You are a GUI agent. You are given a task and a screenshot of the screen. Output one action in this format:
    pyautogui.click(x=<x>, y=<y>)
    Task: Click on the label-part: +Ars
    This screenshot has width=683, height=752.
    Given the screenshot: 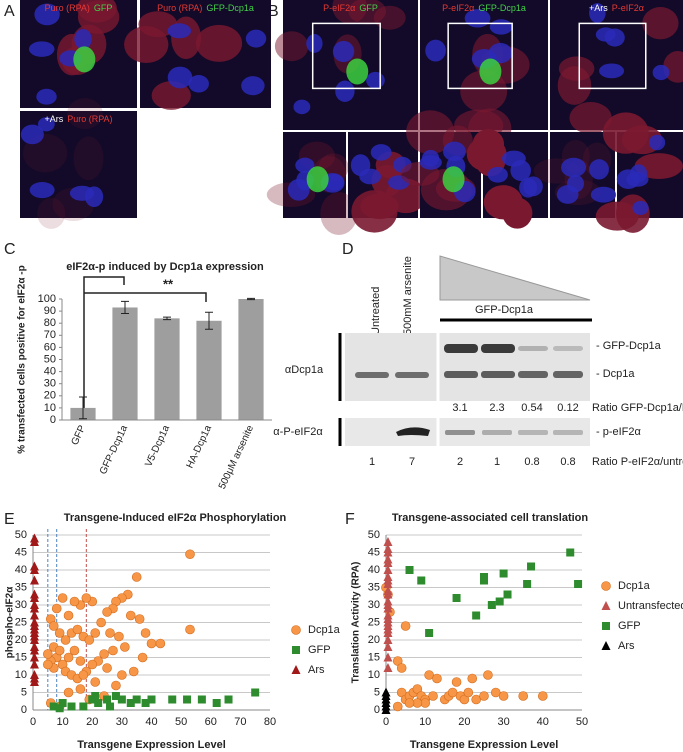 What is the action you would take?
    pyautogui.click(x=598, y=8)
    